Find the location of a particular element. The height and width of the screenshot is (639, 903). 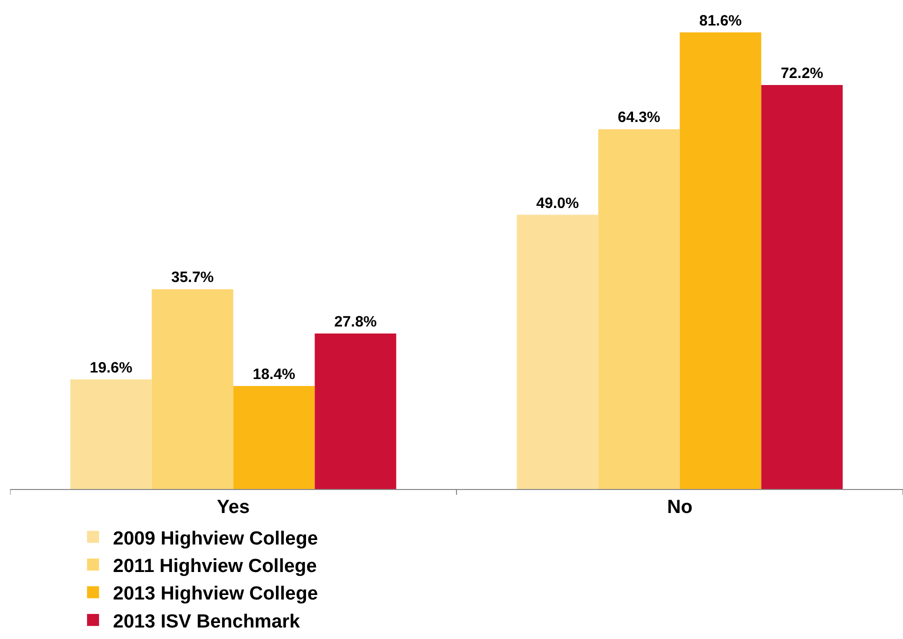

data-label: 18.4% is located at coordinates (274, 375).